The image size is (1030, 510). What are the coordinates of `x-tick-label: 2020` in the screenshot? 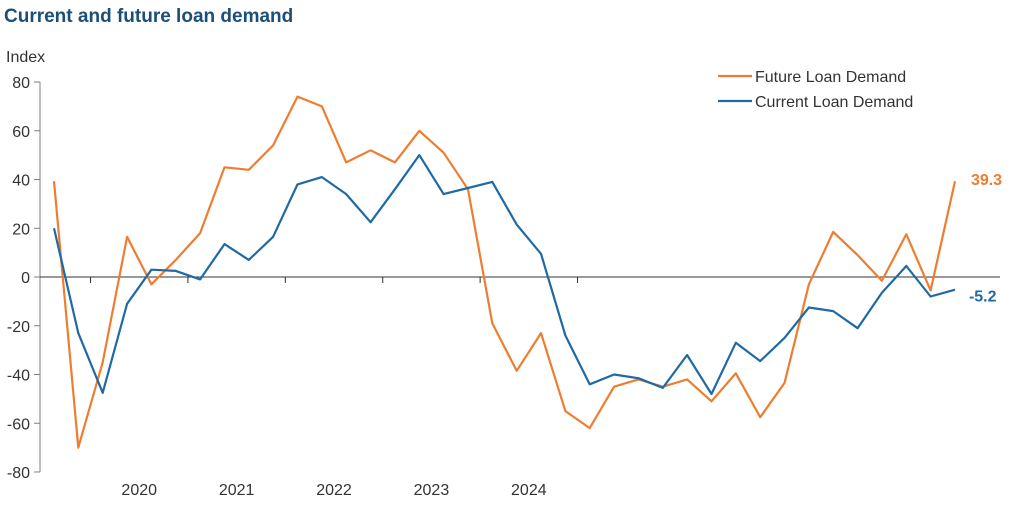 It's located at (139, 490).